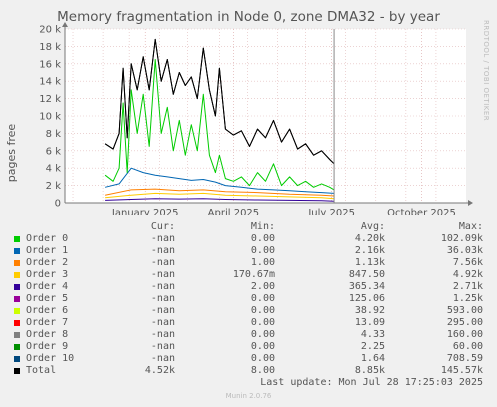 This screenshot has height=407, width=497. What do you see at coordinates (41, 370) in the screenshot?
I see `legend-name: Total` at bounding box center [41, 370].